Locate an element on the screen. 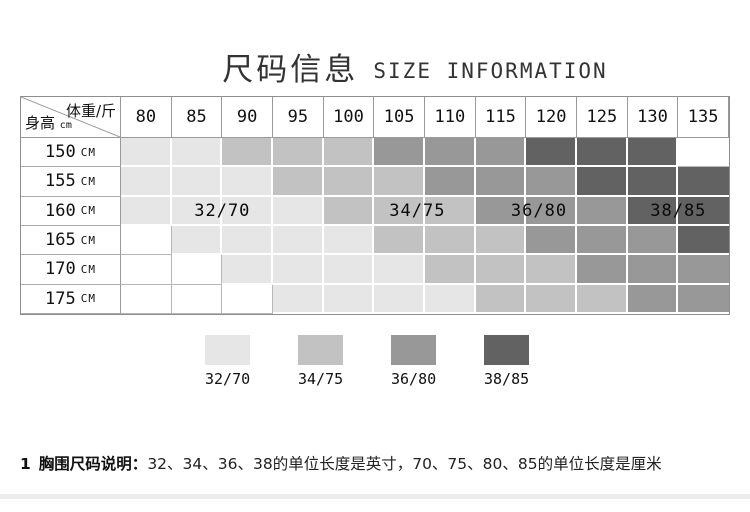  table-corner-cell: 体重/斤 身高 cm is located at coordinates (71, 117).